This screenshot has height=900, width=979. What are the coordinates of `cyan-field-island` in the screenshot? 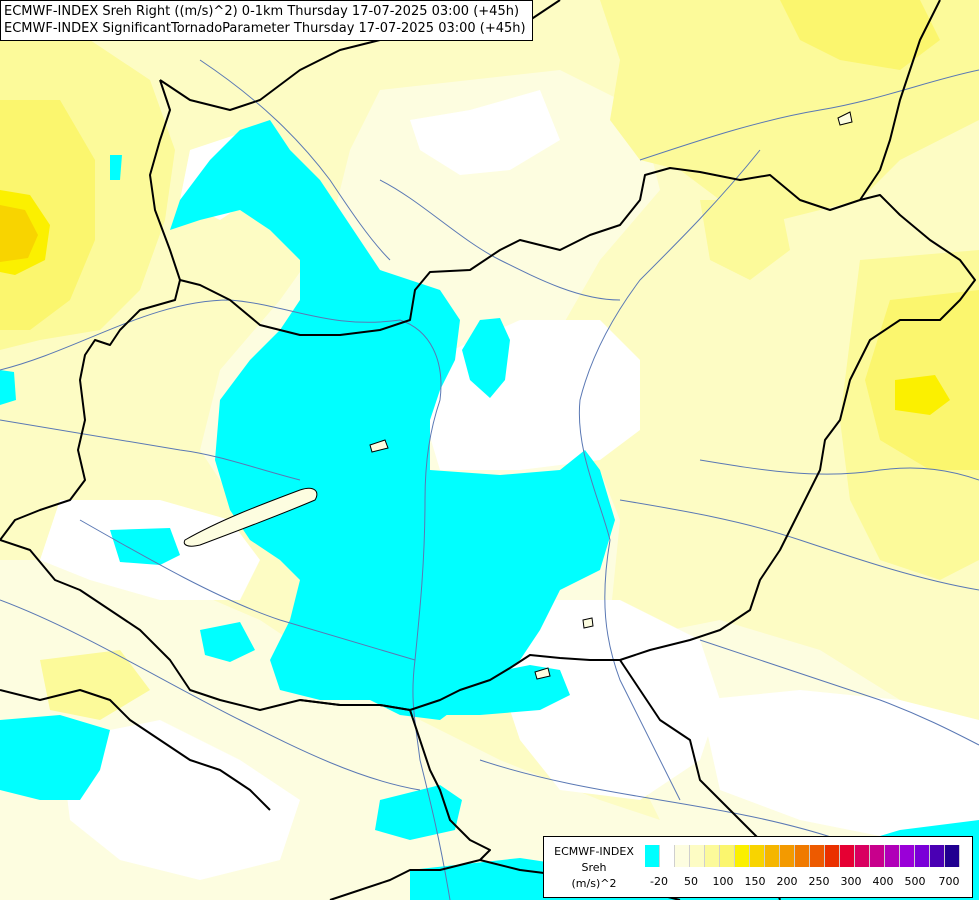 It's located at (486, 358).